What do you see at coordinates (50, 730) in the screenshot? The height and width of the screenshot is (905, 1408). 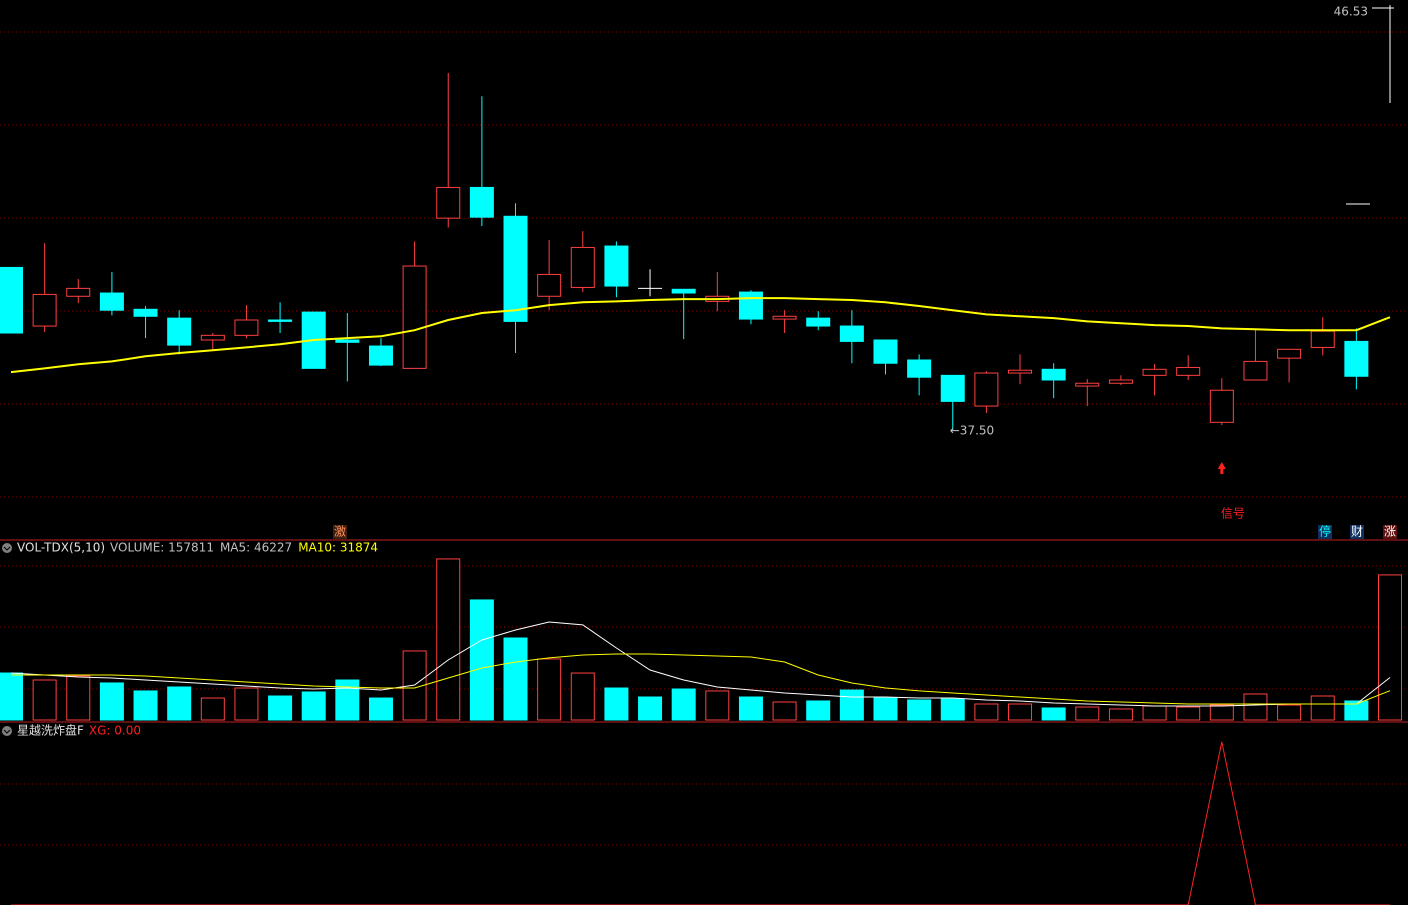 I see `panel-title: 星越洗炸盘F` at bounding box center [50, 730].